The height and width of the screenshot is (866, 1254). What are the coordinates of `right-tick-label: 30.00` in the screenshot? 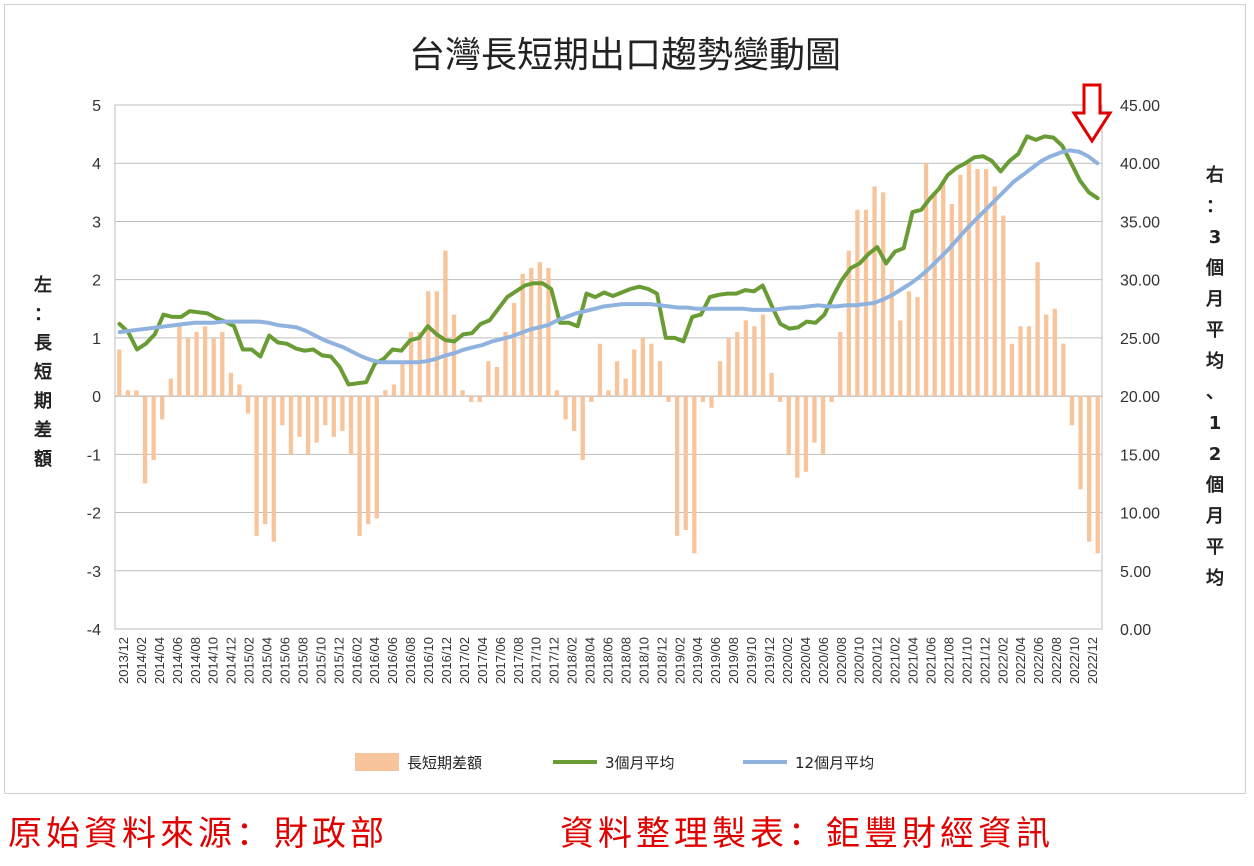 It's located at (1140, 281).